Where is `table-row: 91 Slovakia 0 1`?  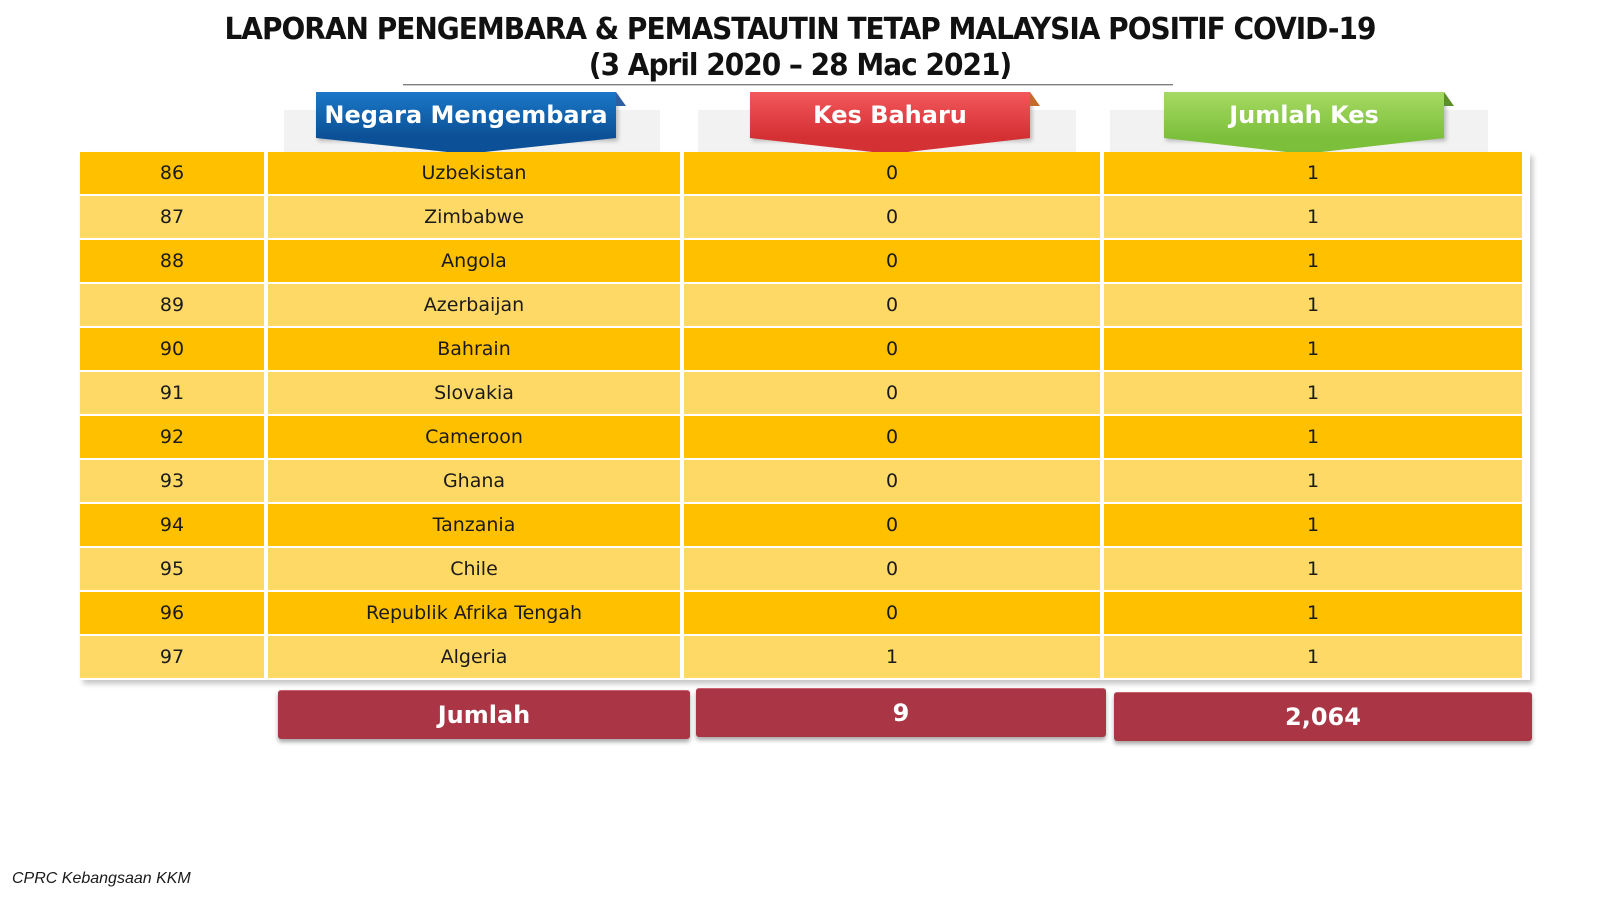
table-row: 91 Slovakia 0 1 is located at coordinates (805, 394).